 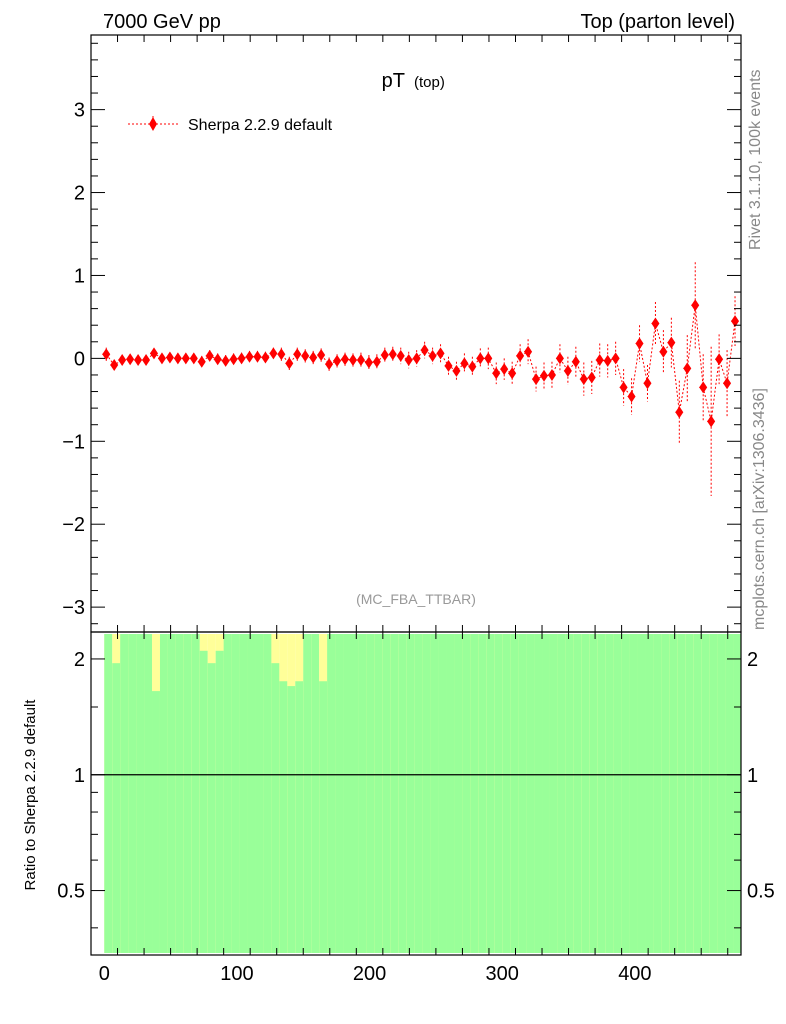 What do you see at coordinates (755, 159) in the screenshot?
I see `rivet-version-label: Rivet 3.1.10, 100k events` at bounding box center [755, 159].